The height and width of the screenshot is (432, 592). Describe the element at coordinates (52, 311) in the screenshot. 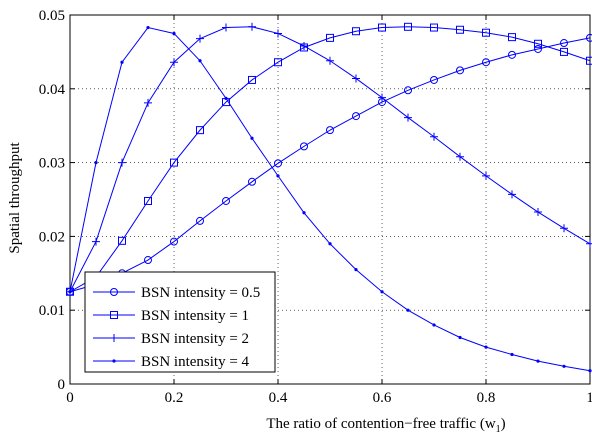

I see `y-tick-label: 0.01` at that location.